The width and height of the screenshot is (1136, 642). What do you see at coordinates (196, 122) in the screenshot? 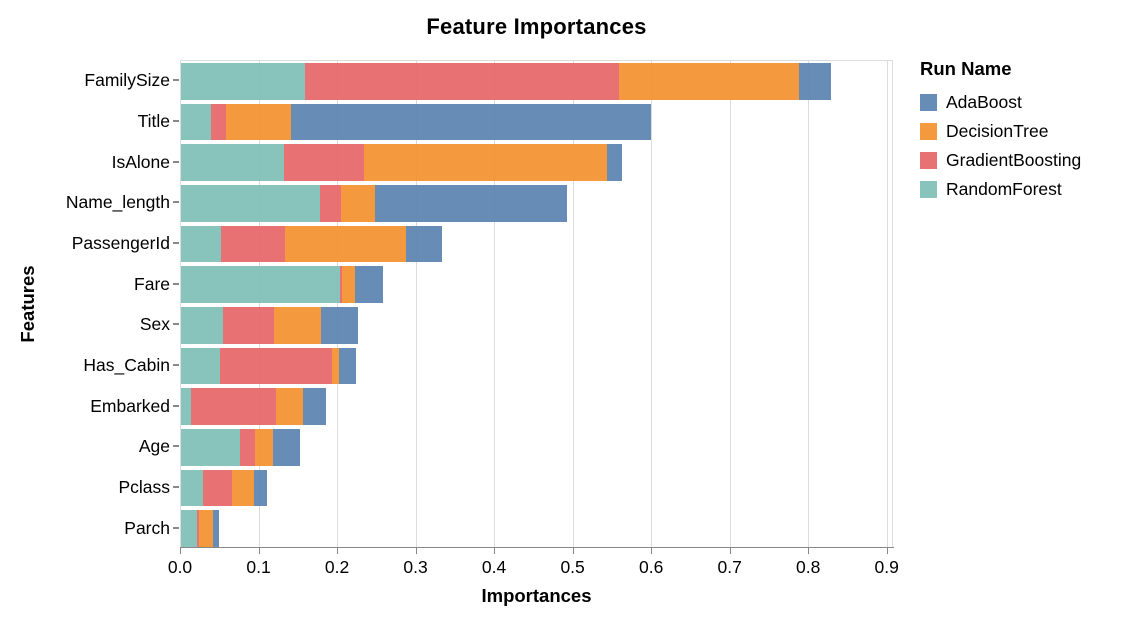
I see `bar-segment-title-randomforest` at bounding box center [196, 122].